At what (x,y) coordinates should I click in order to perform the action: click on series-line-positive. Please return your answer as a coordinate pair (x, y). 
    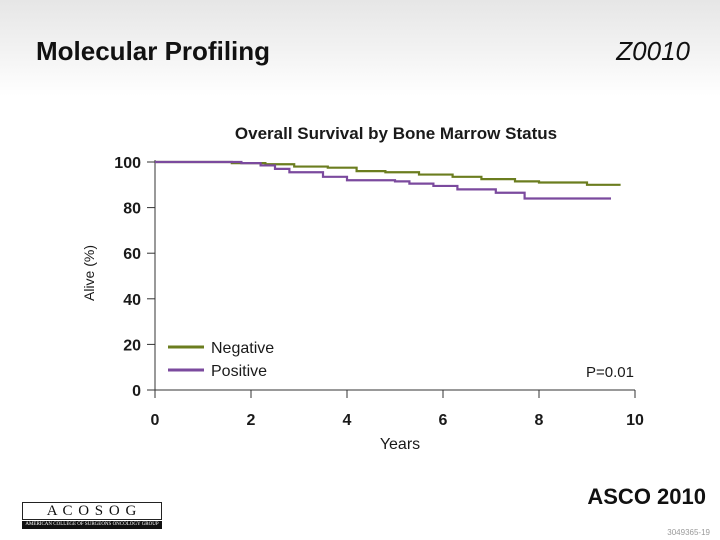
    Looking at the image, I should click on (383, 180).